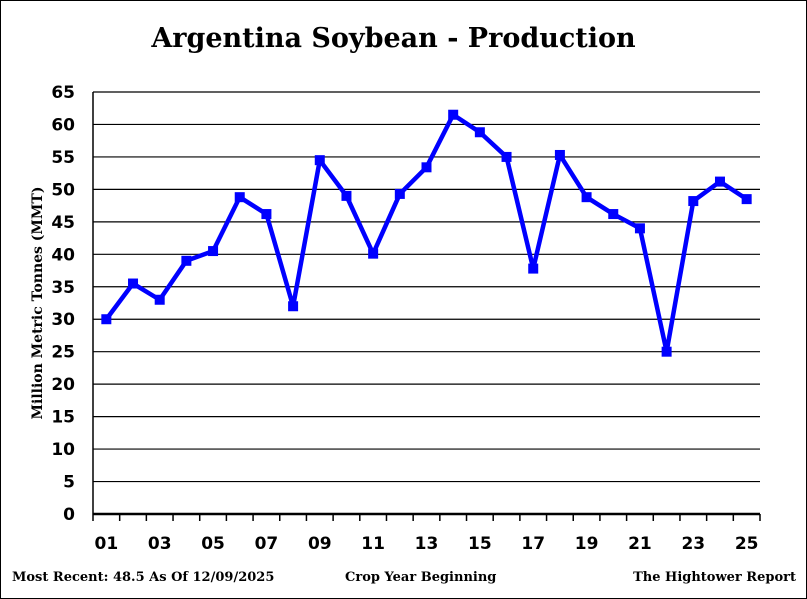 This screenshot has width=807, height=599. I want to click on source-note: The Hightower Report, so click(714, 577).